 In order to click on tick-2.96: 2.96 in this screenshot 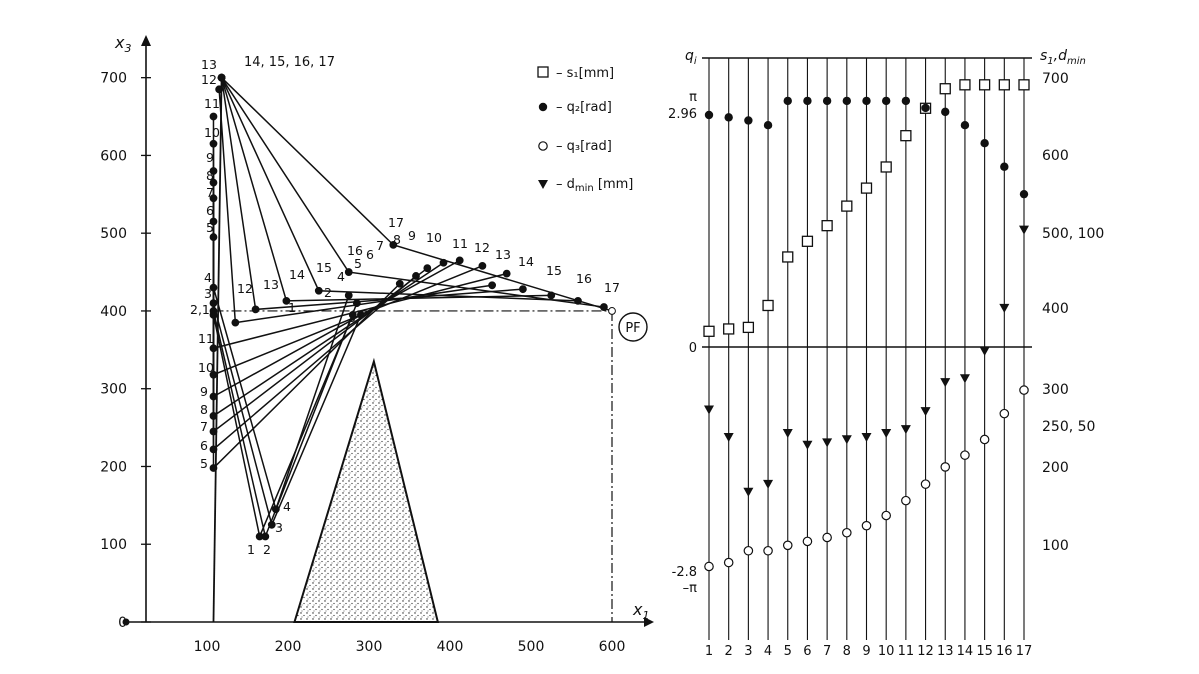, I will do `click(682, 114)`.